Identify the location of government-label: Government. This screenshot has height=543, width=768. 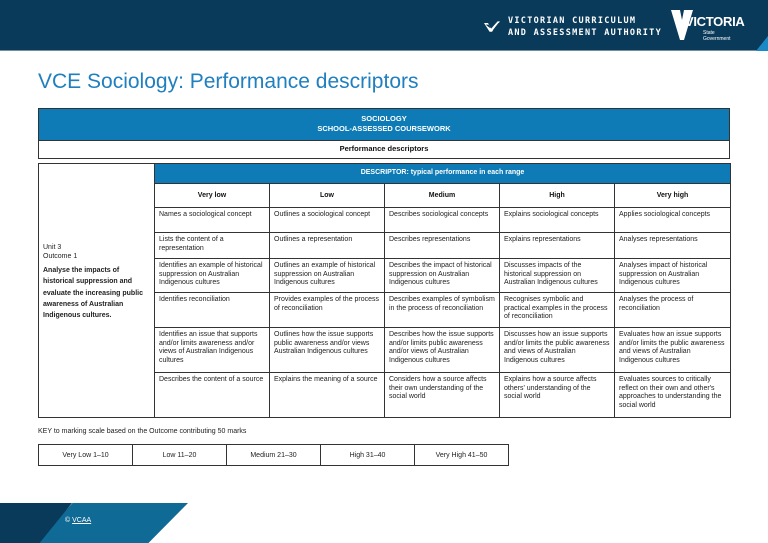
(717, 38).